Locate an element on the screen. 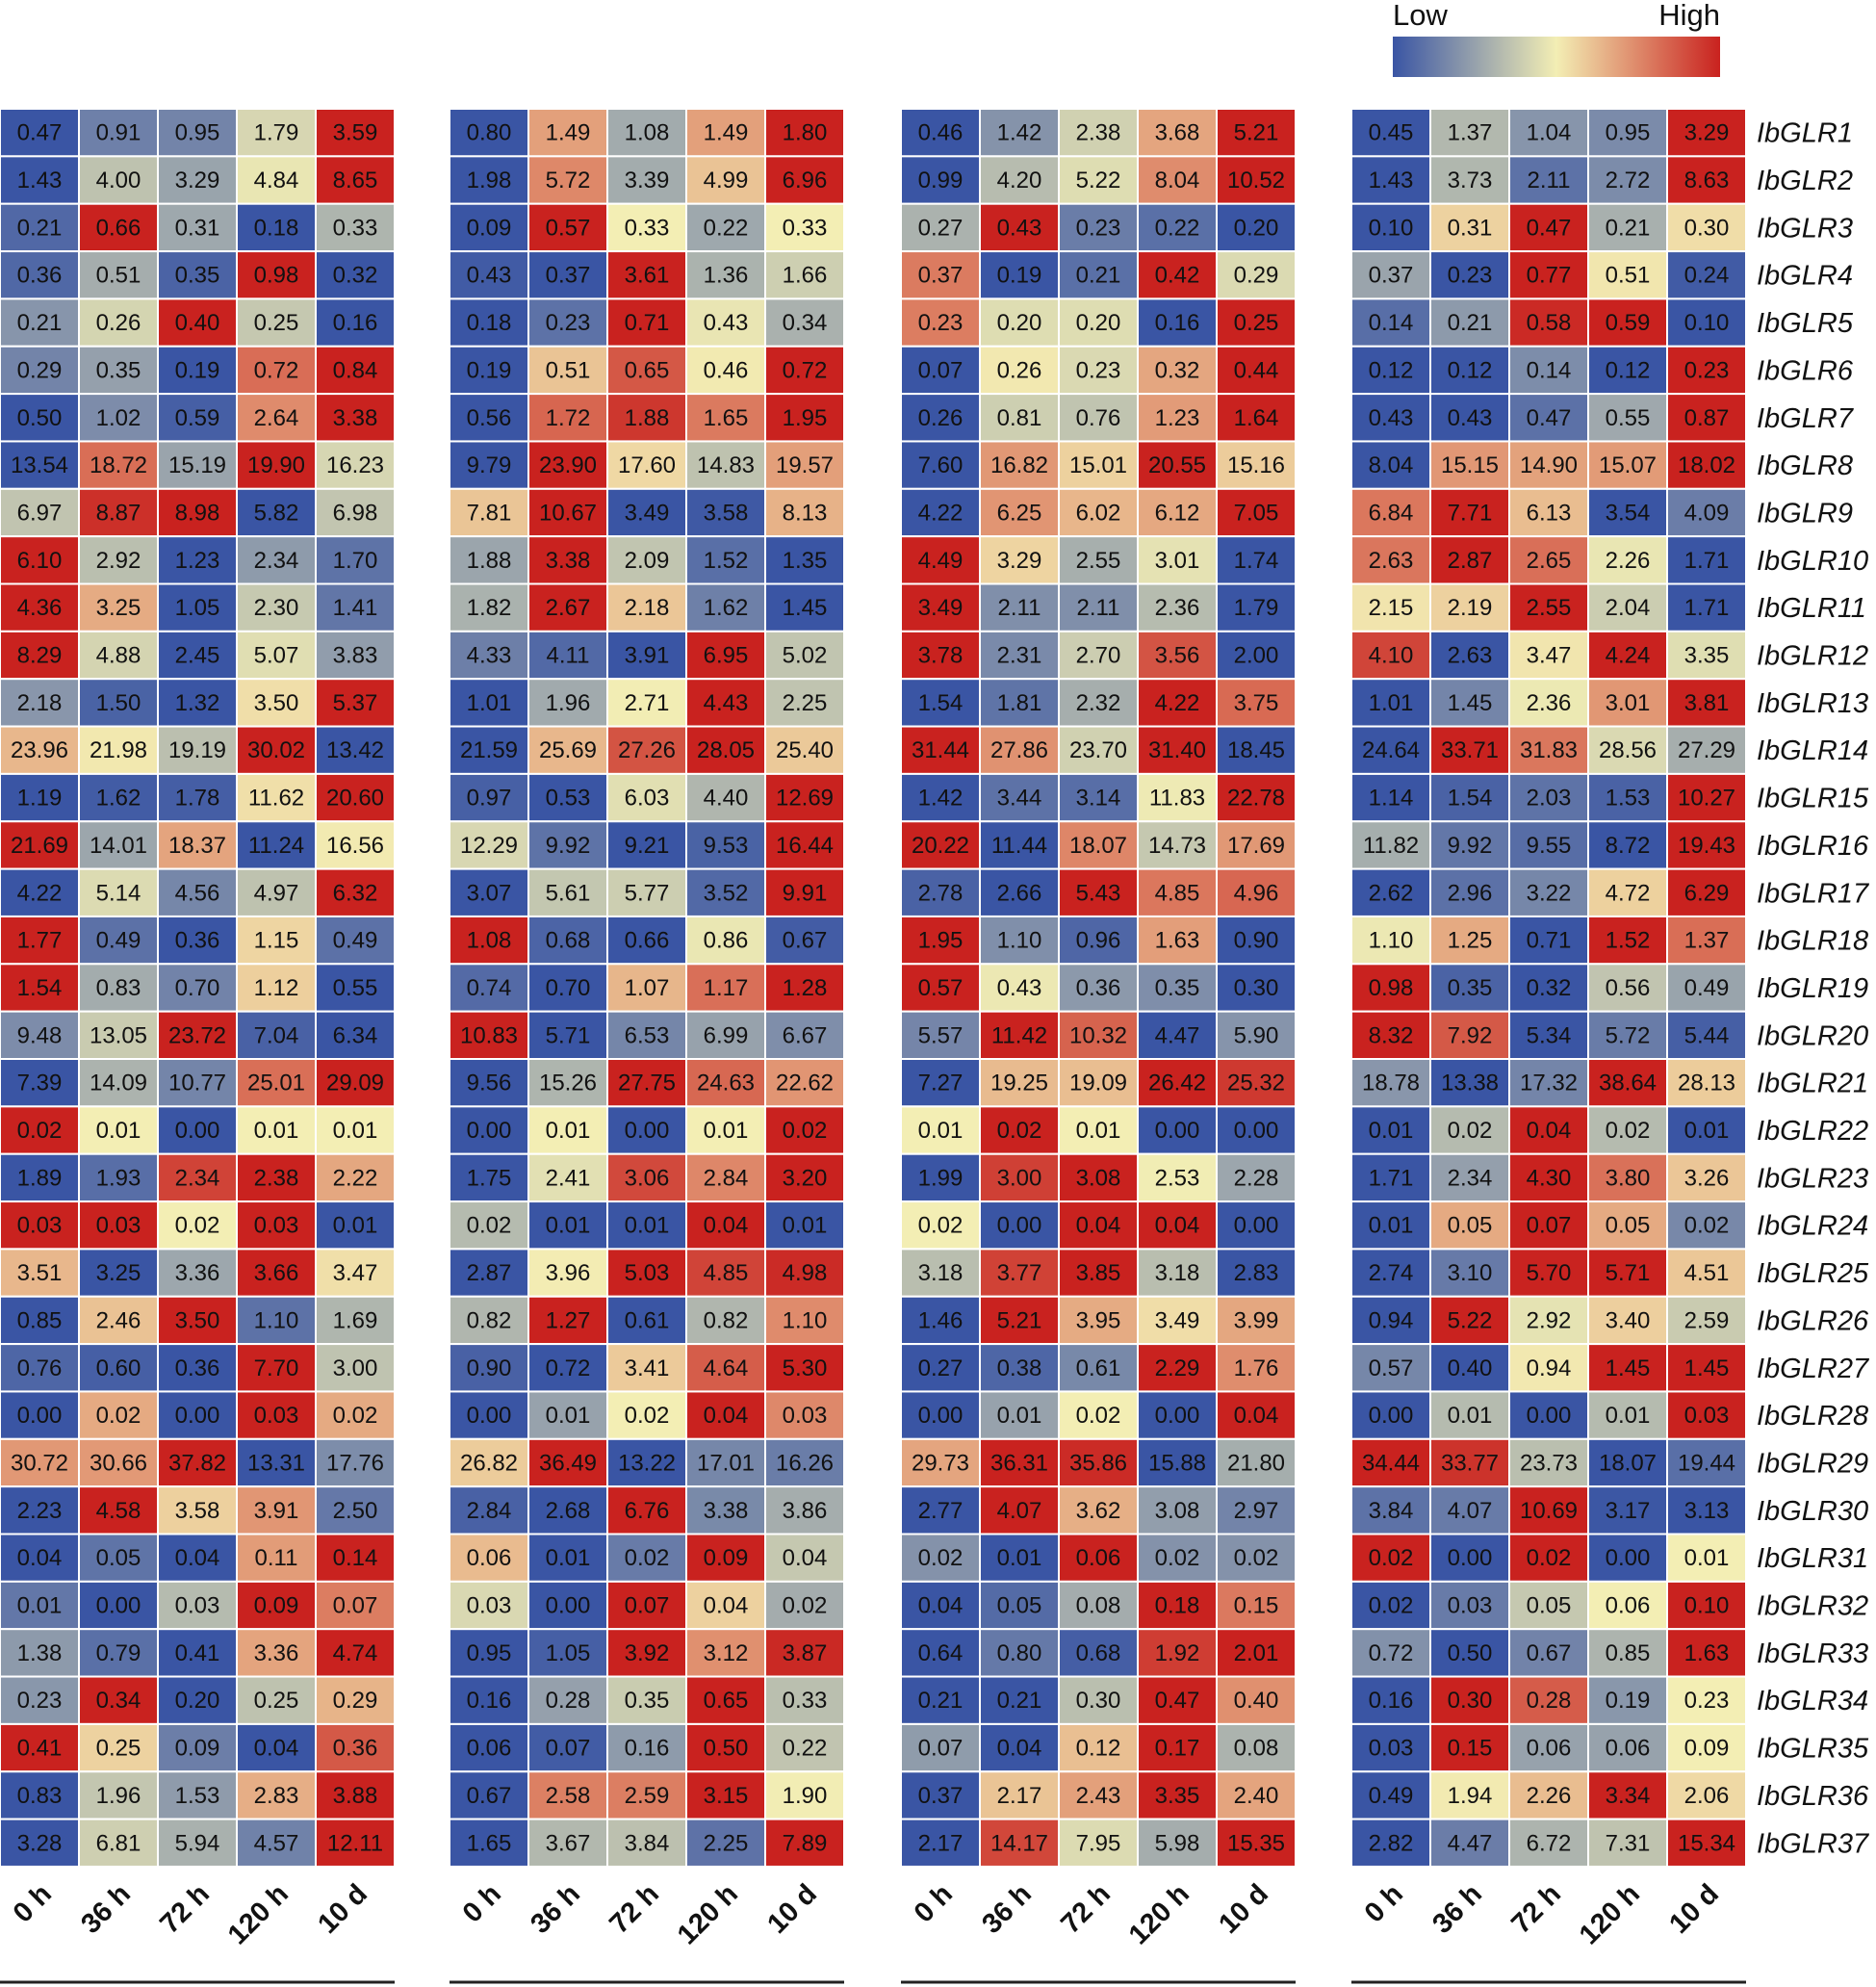  cell-value-label: 0.70 is located at coordinates (197, 988).